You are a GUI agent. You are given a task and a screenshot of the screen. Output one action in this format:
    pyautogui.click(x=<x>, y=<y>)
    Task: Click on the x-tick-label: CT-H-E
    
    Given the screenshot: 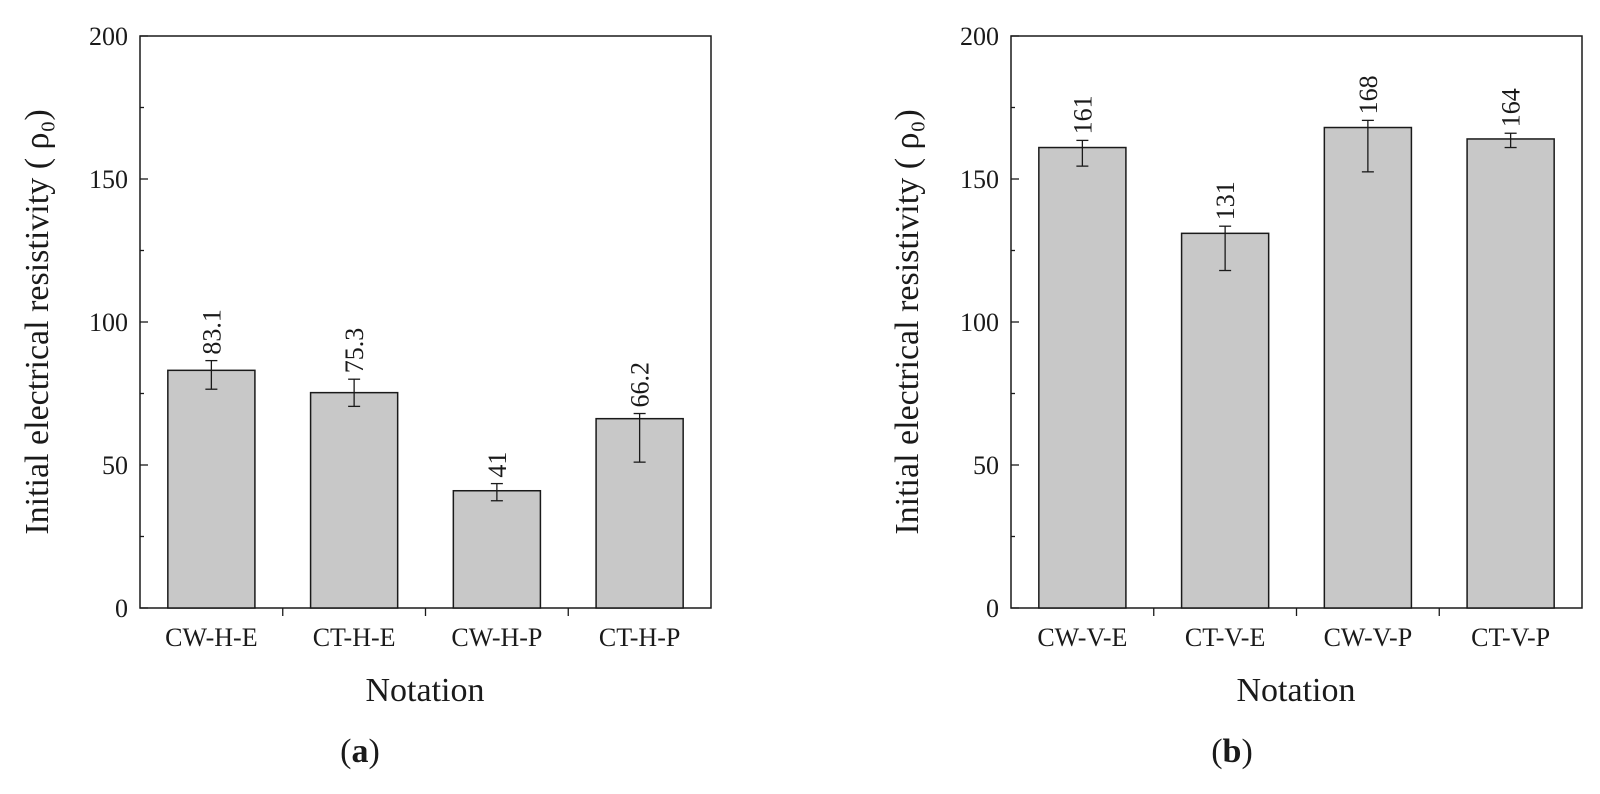 What is the action you would take?
    pyautogui.click(x=354, y=637)
    